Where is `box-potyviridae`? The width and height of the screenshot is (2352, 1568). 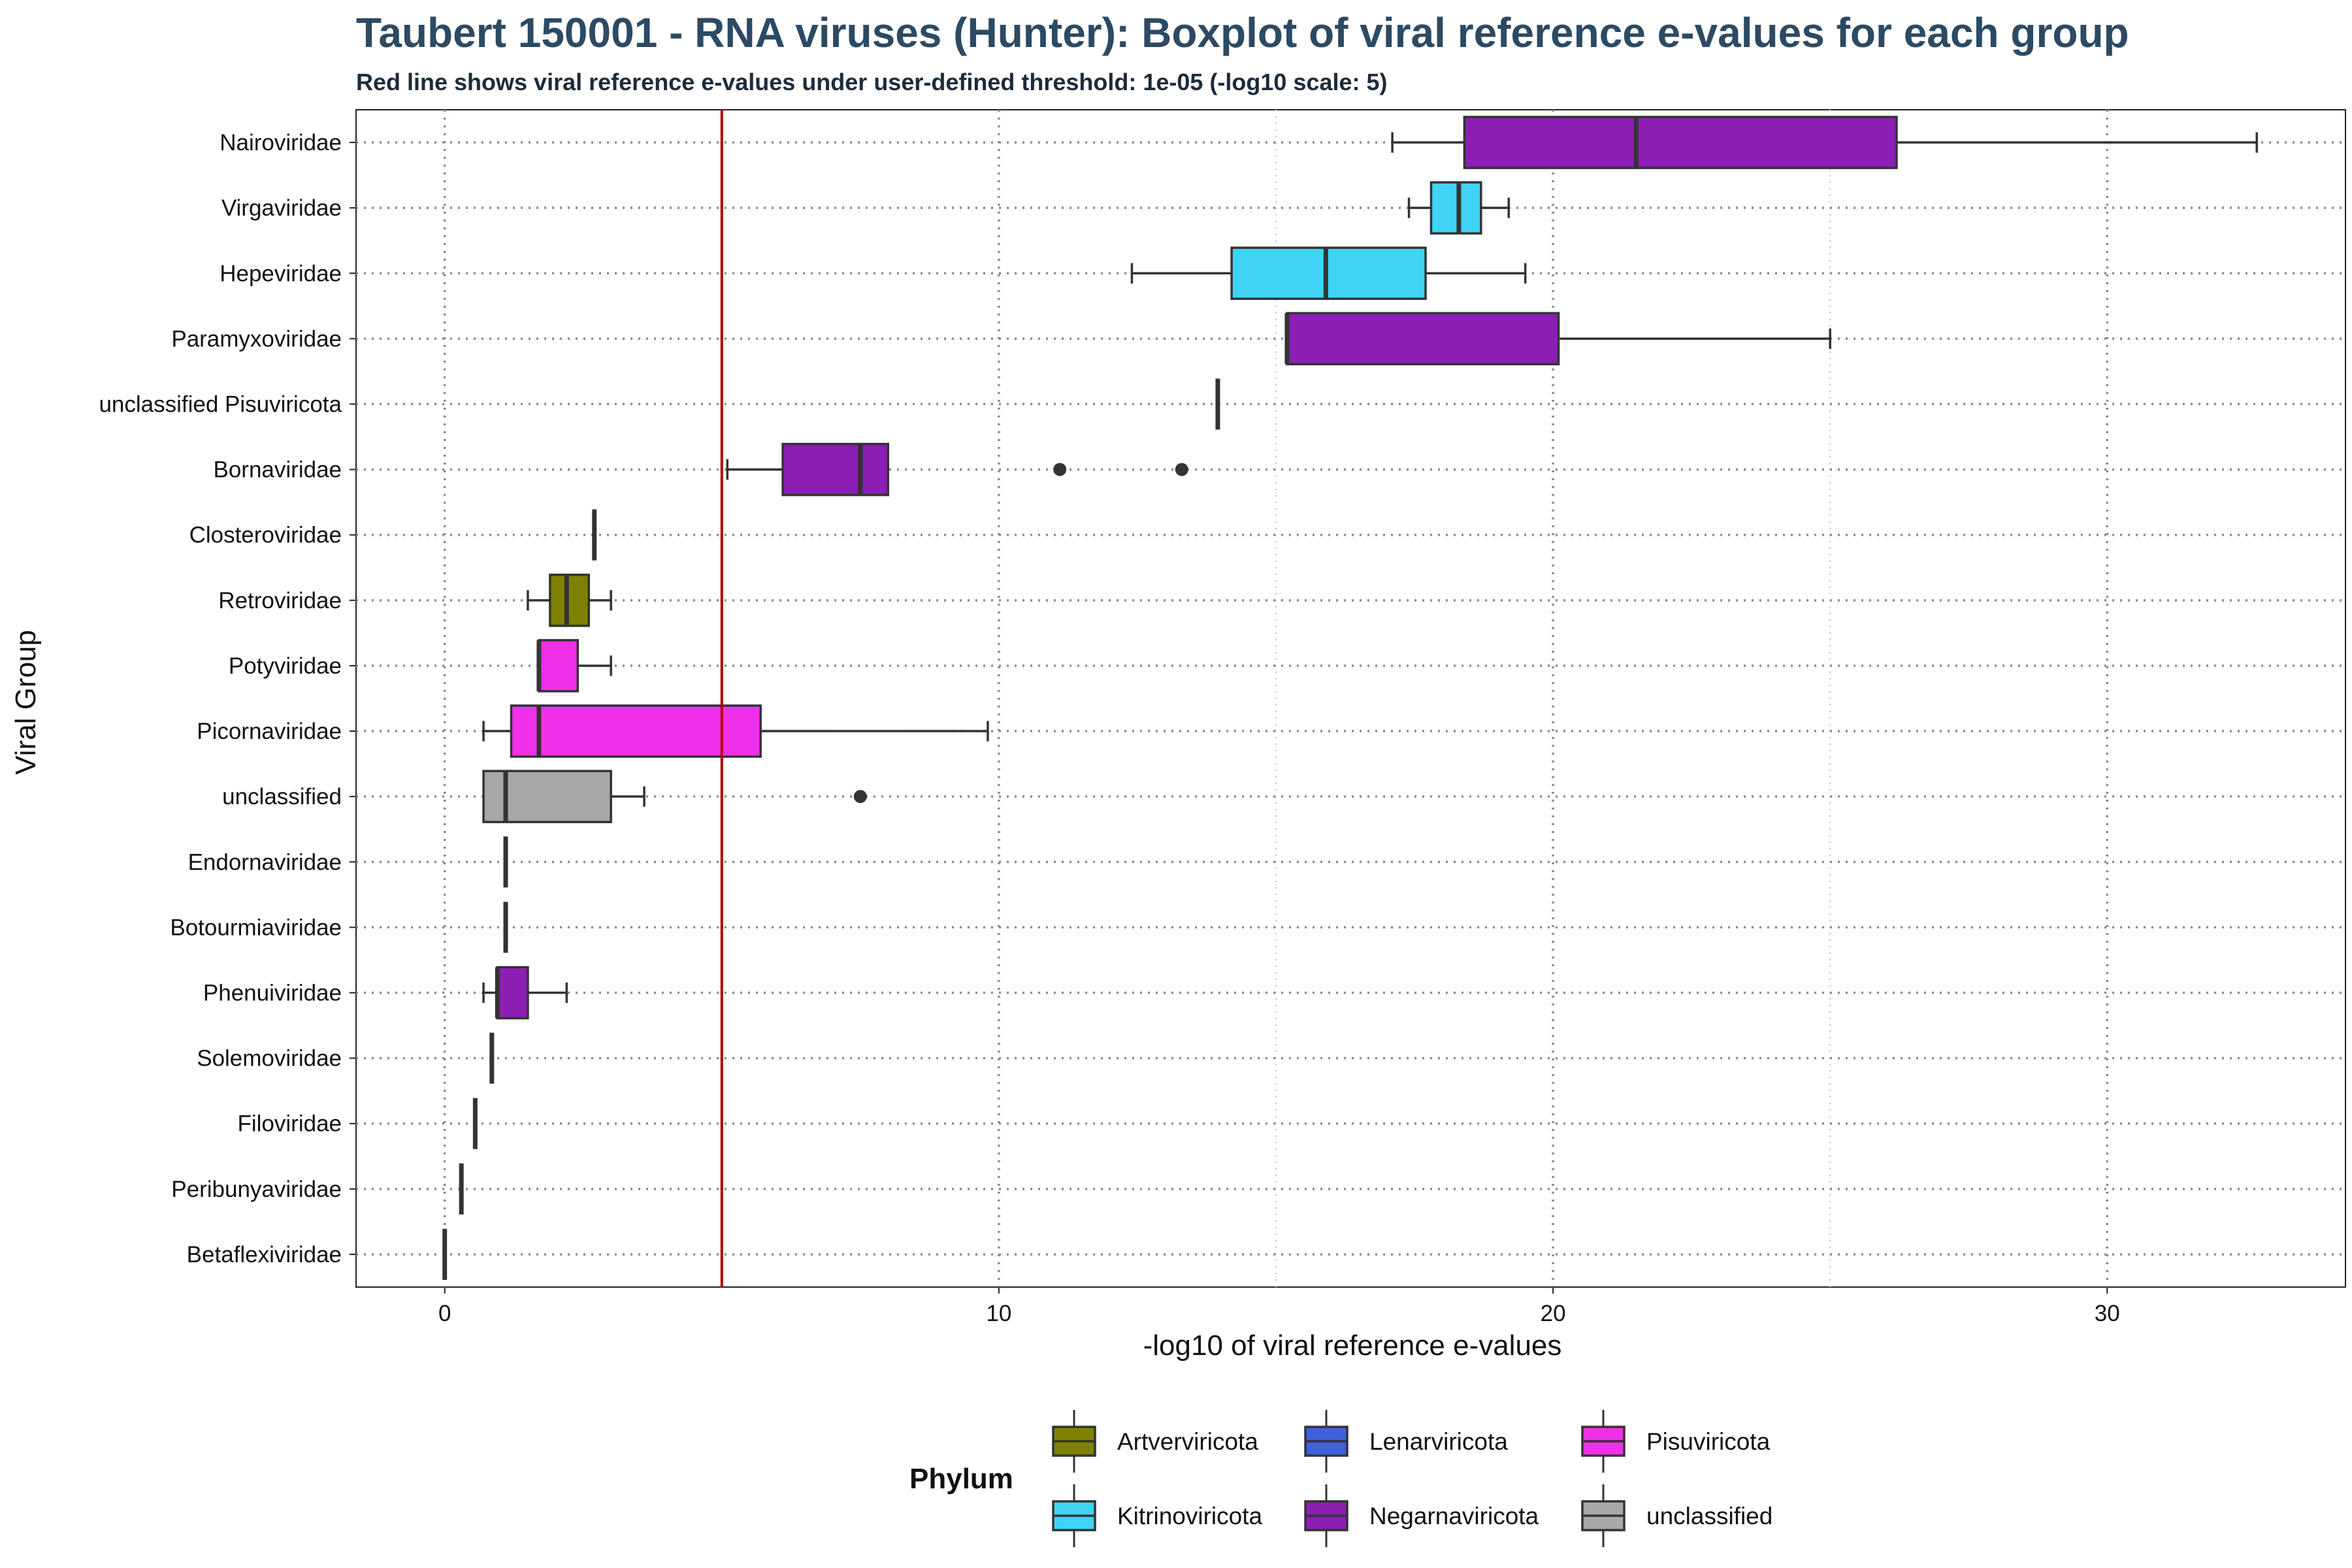
box-potyviridae is located at coordinates (574, 666).